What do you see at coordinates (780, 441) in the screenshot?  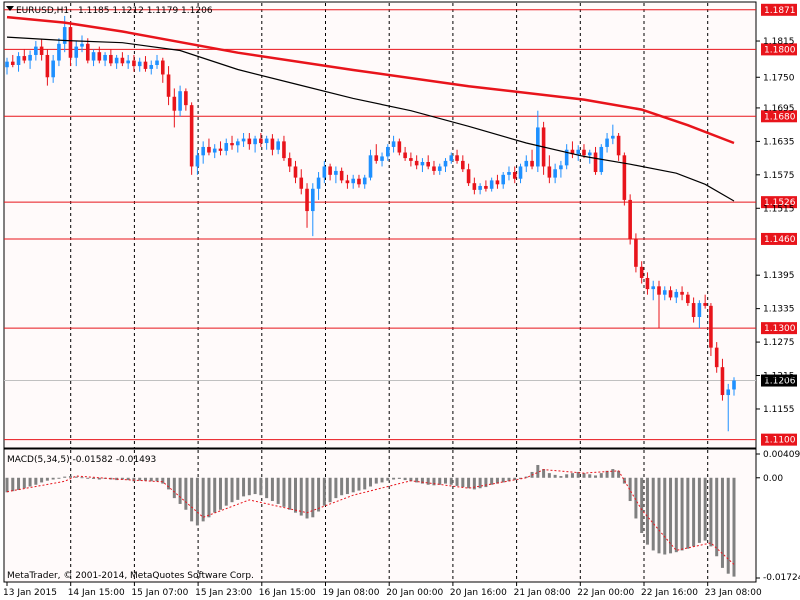 I see `level-label: 1.1100` at bounding box center [780, 441].